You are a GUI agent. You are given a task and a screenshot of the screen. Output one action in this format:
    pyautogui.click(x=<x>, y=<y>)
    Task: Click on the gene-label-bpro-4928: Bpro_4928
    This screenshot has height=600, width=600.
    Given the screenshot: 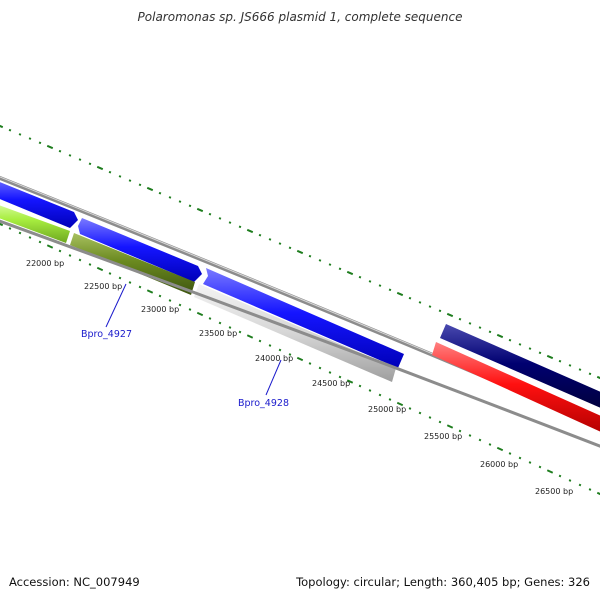 What is the action you would take?
    pyautogui.click(x=263, y=403)
    